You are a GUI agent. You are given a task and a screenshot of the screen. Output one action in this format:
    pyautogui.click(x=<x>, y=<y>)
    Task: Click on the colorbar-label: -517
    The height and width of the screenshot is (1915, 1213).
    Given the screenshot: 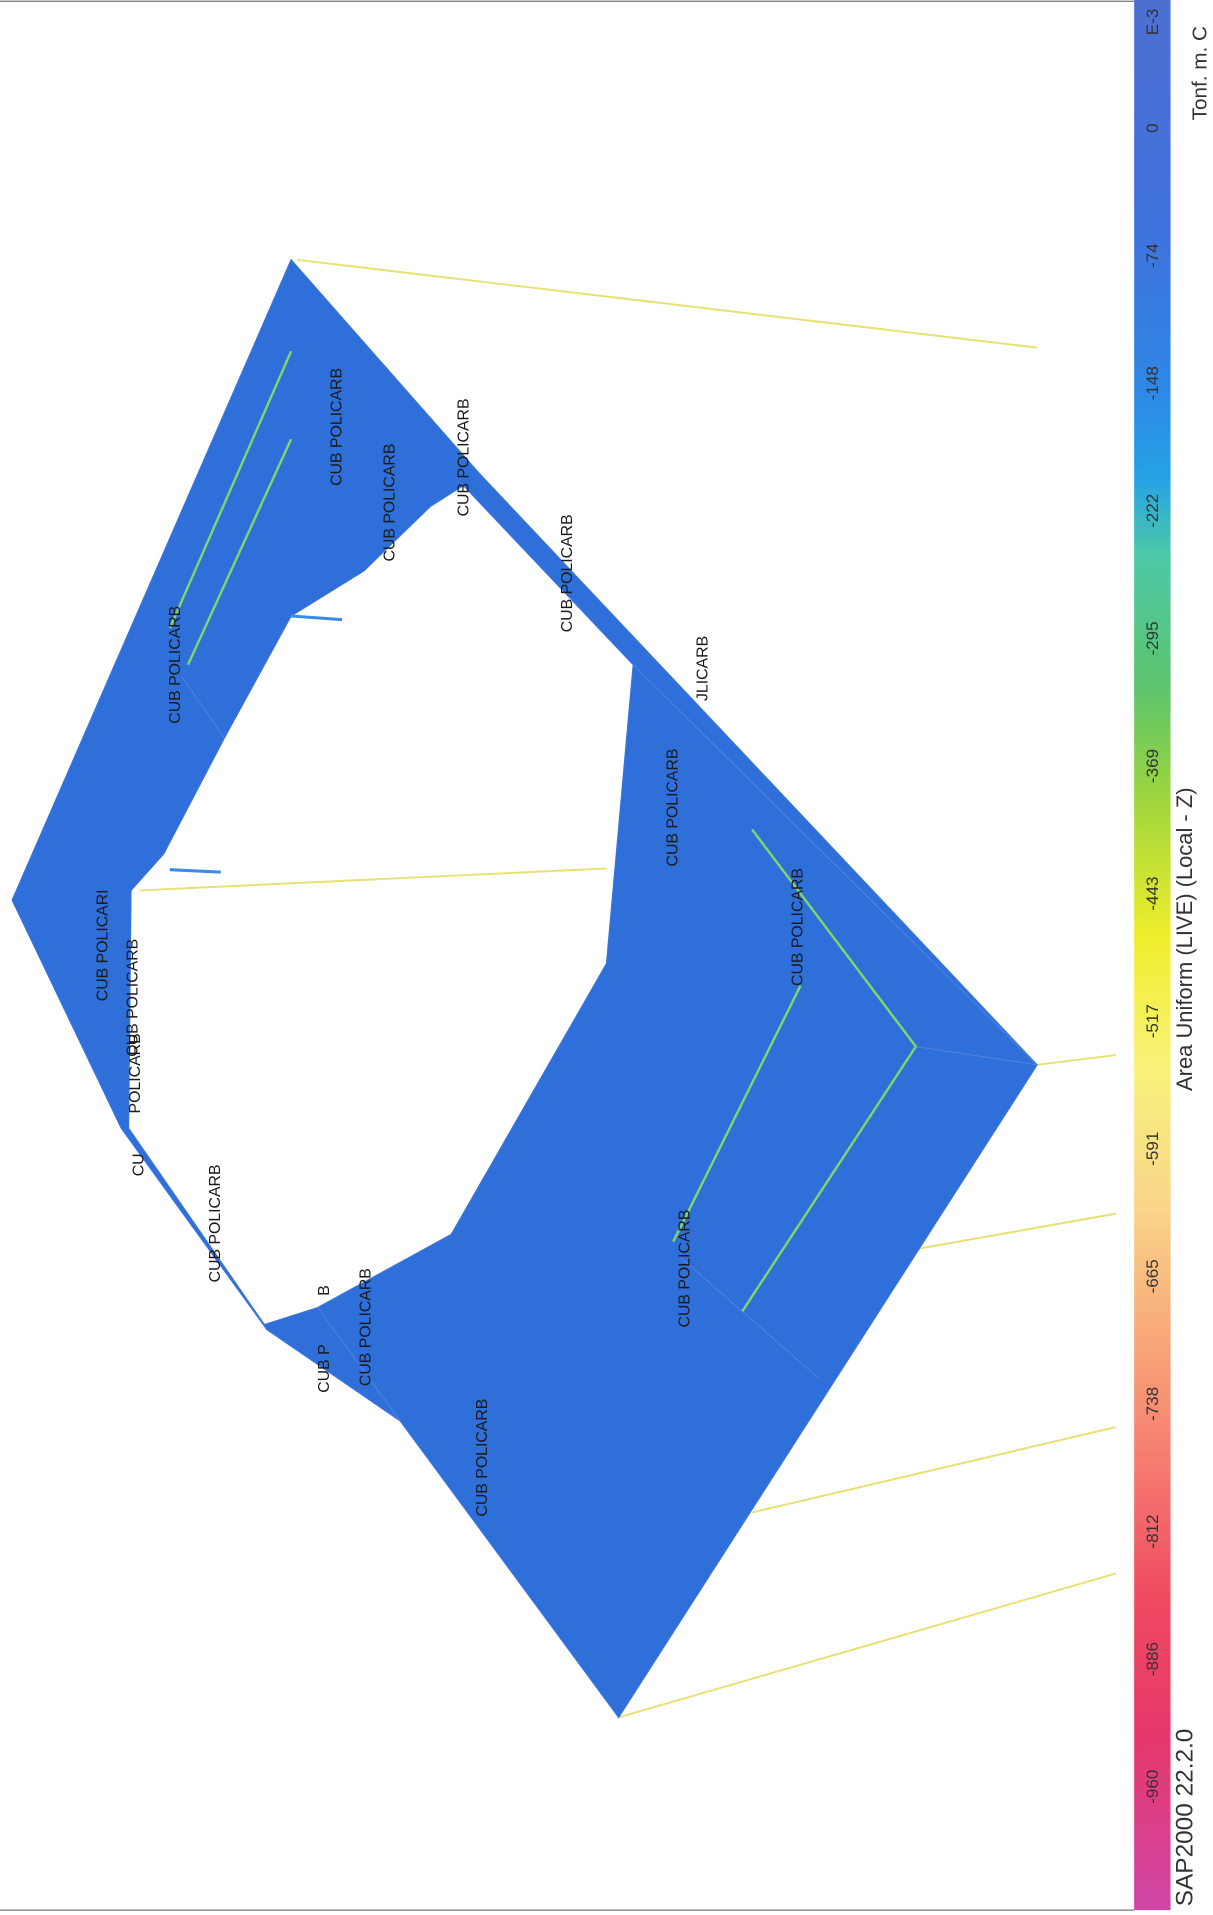 What is the action you would take?
    pyautogui.click(x=1152, y=1021)
    